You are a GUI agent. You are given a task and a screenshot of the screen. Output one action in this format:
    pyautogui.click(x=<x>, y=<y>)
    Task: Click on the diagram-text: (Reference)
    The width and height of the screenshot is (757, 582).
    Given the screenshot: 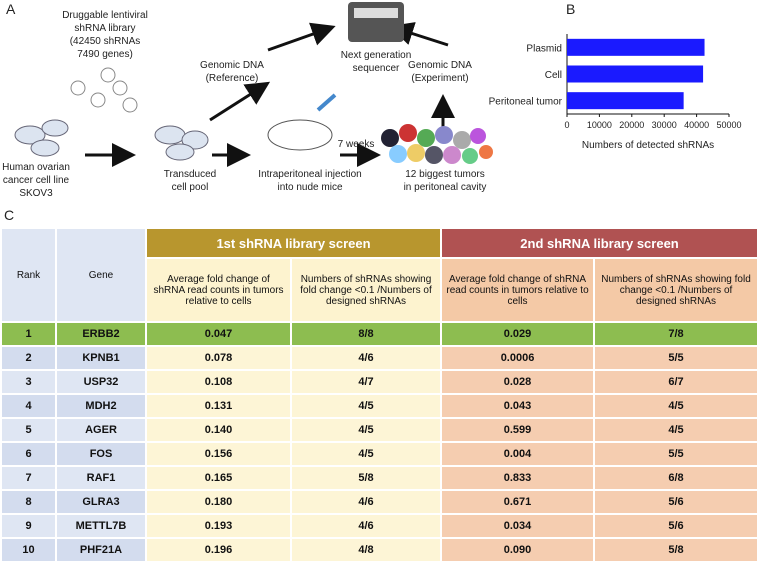 What is the action you would take?
    pyautogui.click(x=232, y=78)
    